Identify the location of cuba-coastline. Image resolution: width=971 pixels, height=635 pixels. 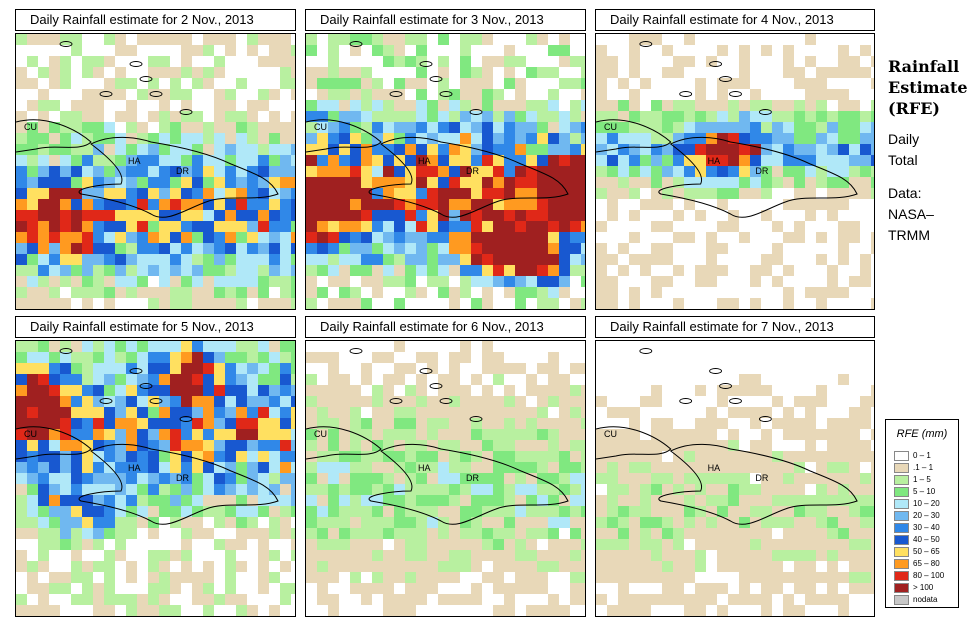
(54, 136).